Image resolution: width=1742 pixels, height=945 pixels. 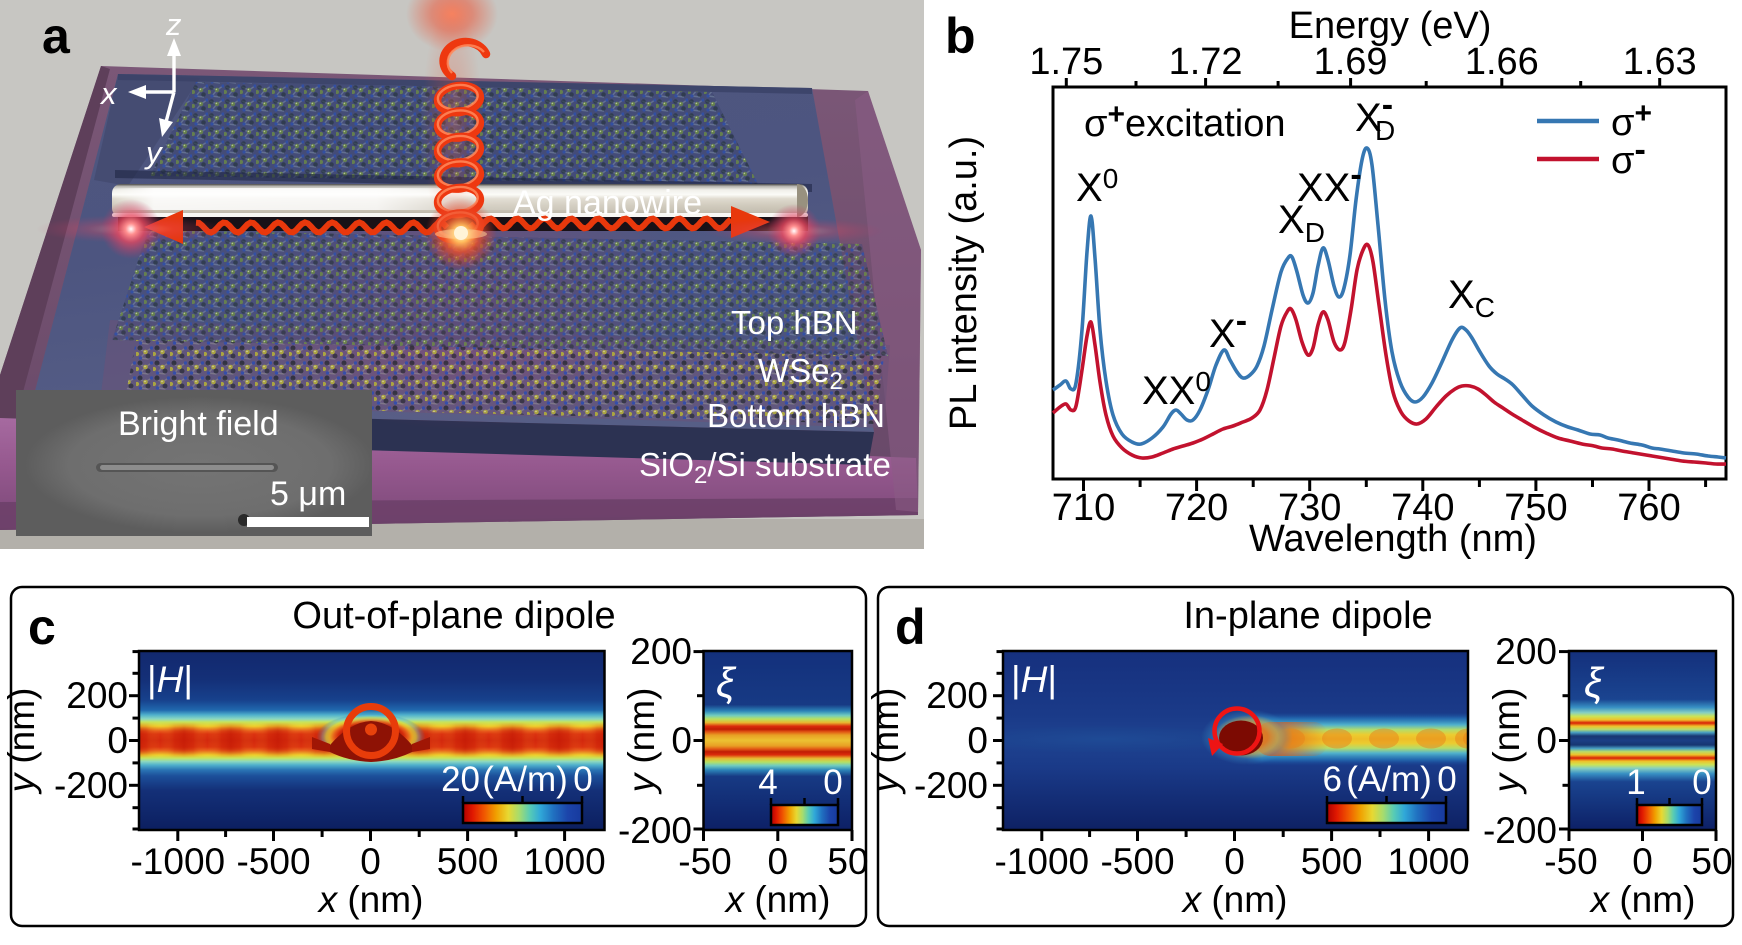 I want to click on svg-text: X-D, so click(x=1375, y=116).